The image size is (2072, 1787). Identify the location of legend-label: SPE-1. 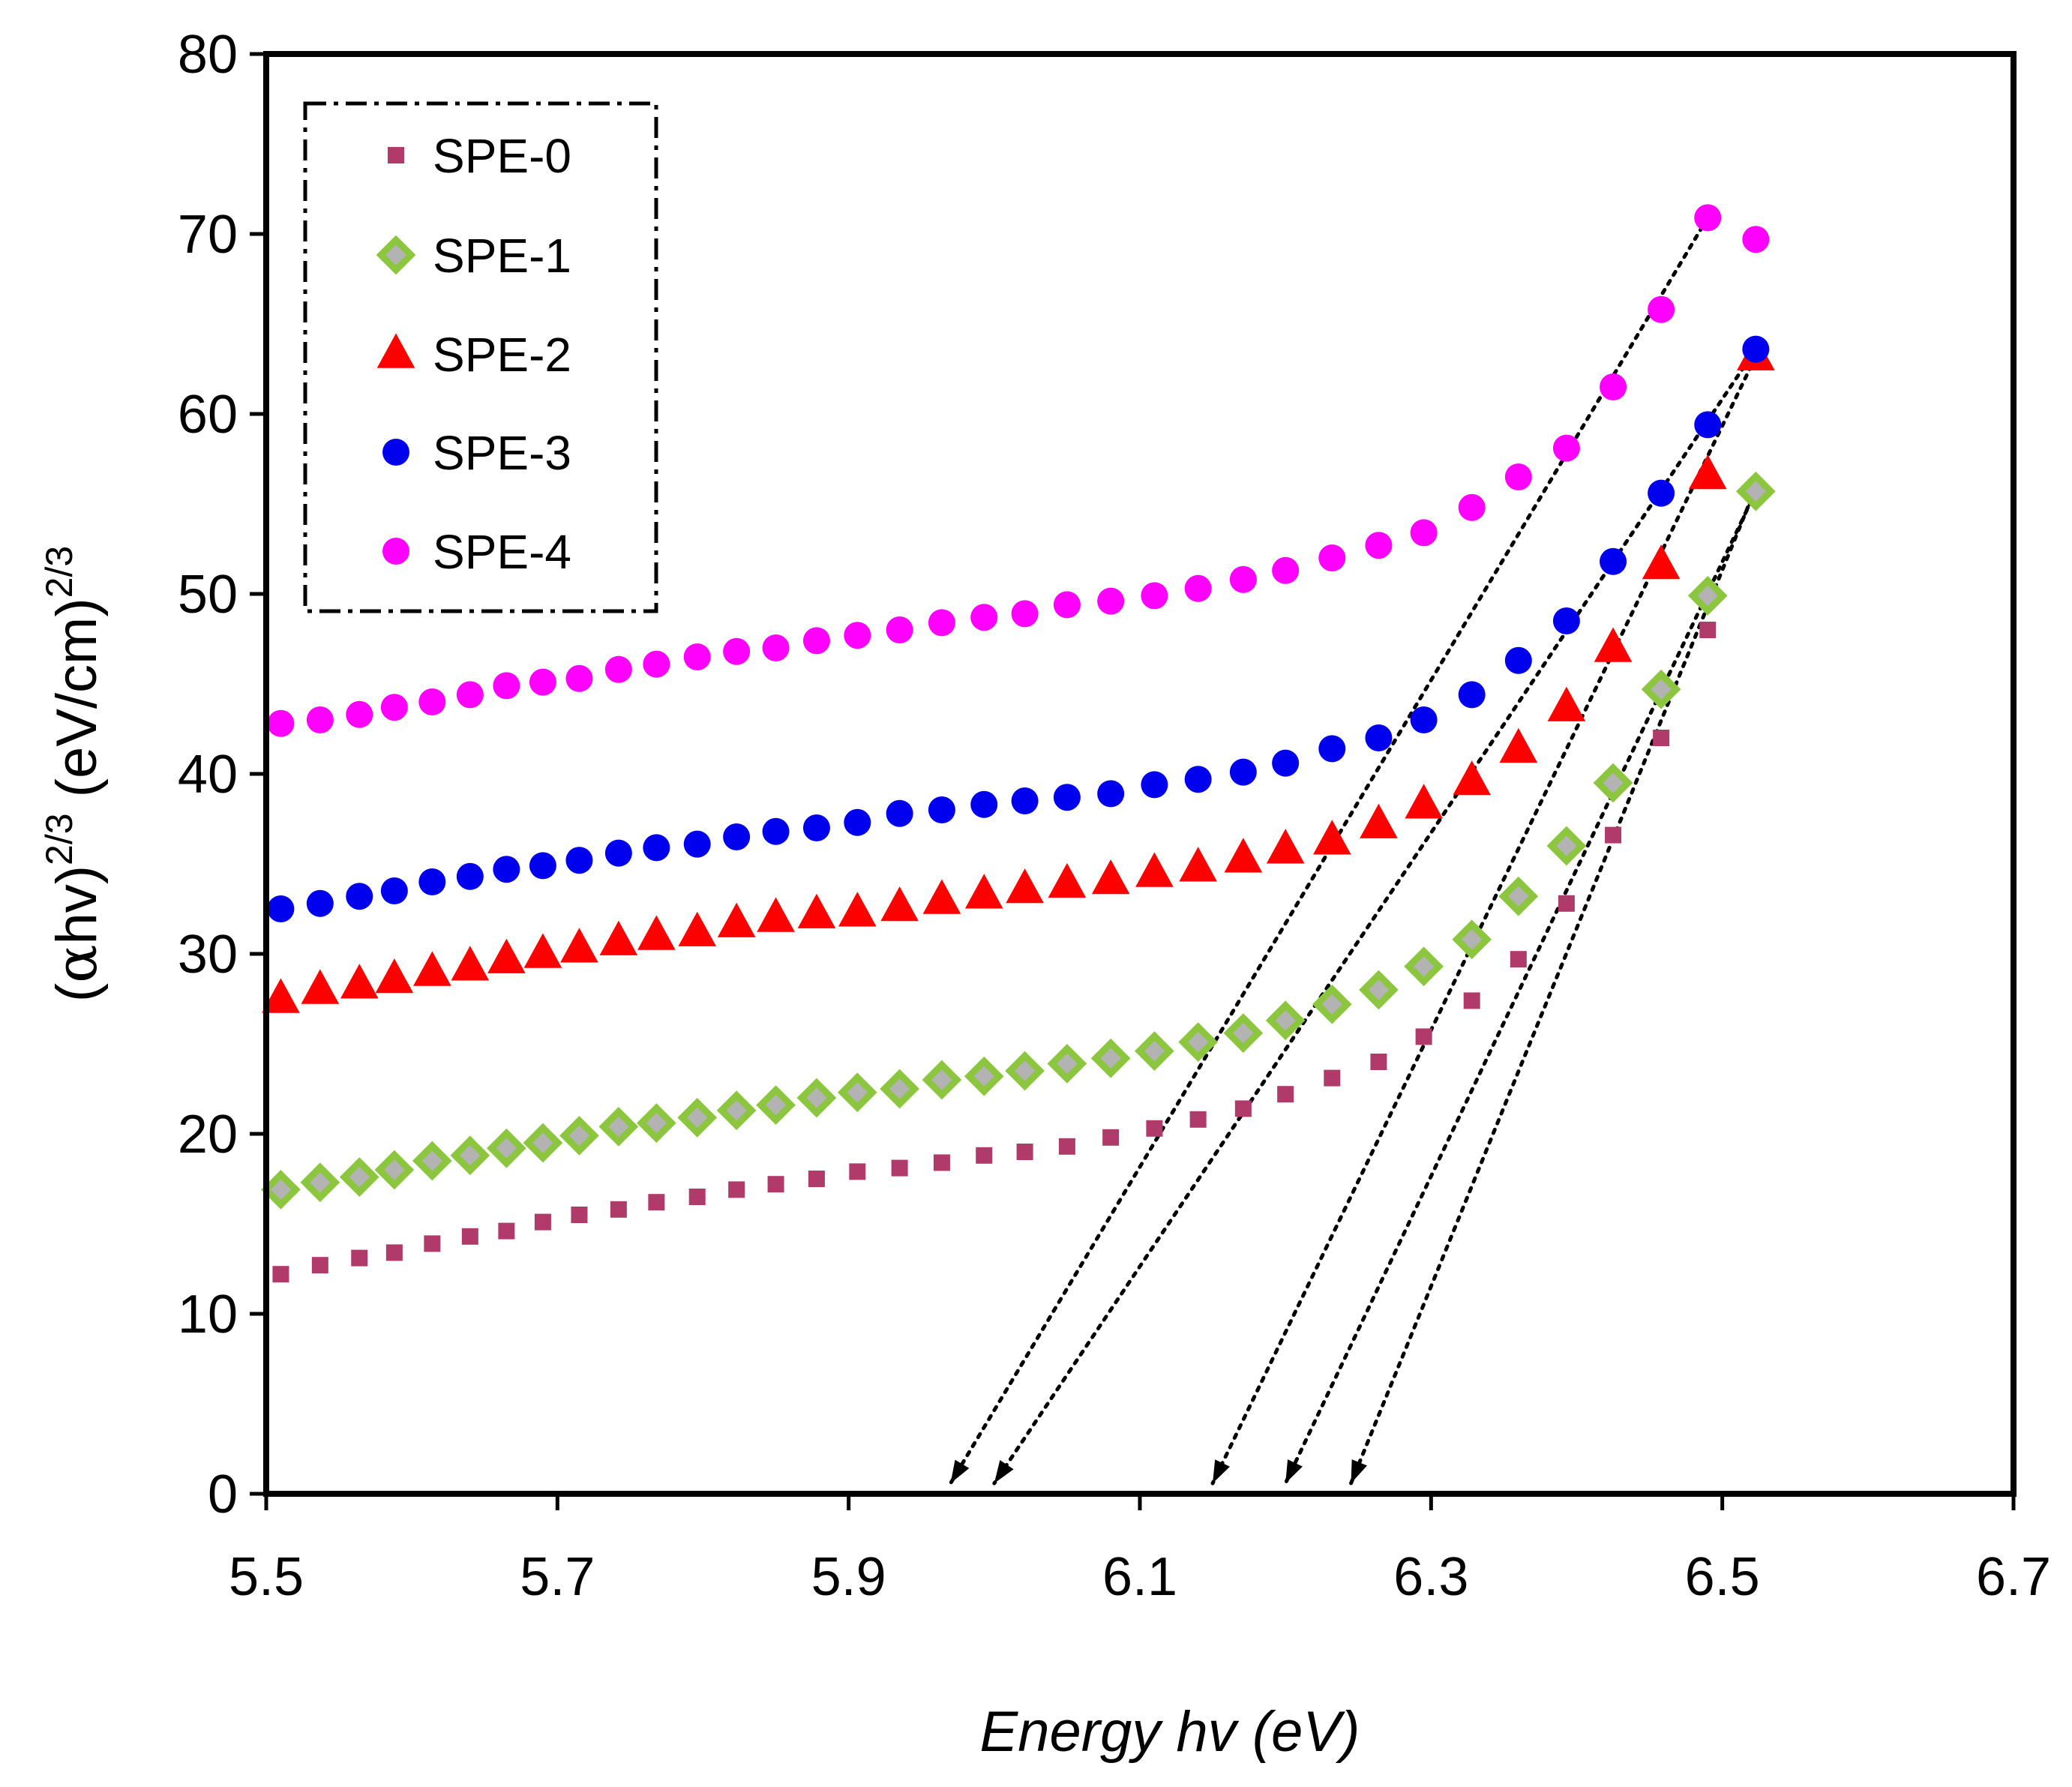
(502, 256).